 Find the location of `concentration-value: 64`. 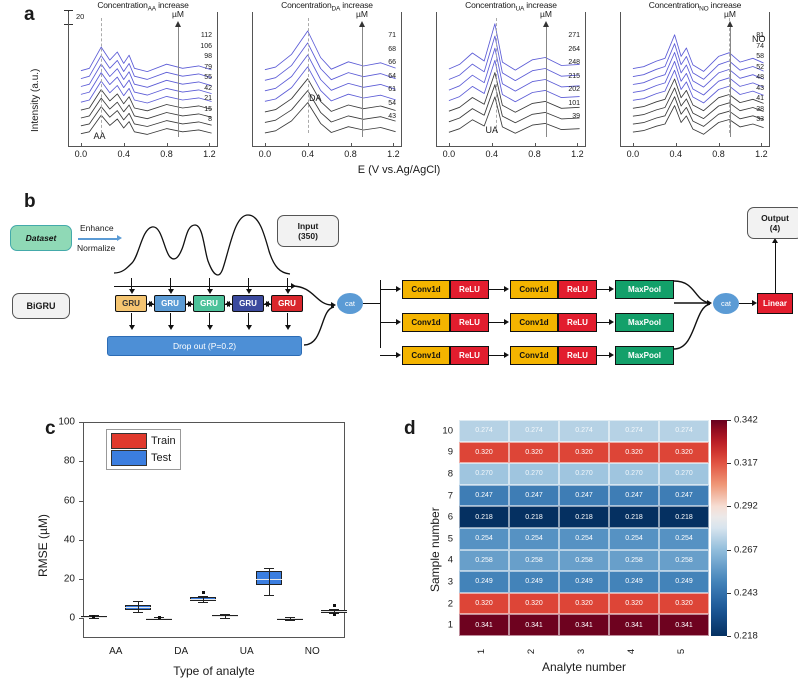

concentration-value: 64 is located at coordinates (392, 76).